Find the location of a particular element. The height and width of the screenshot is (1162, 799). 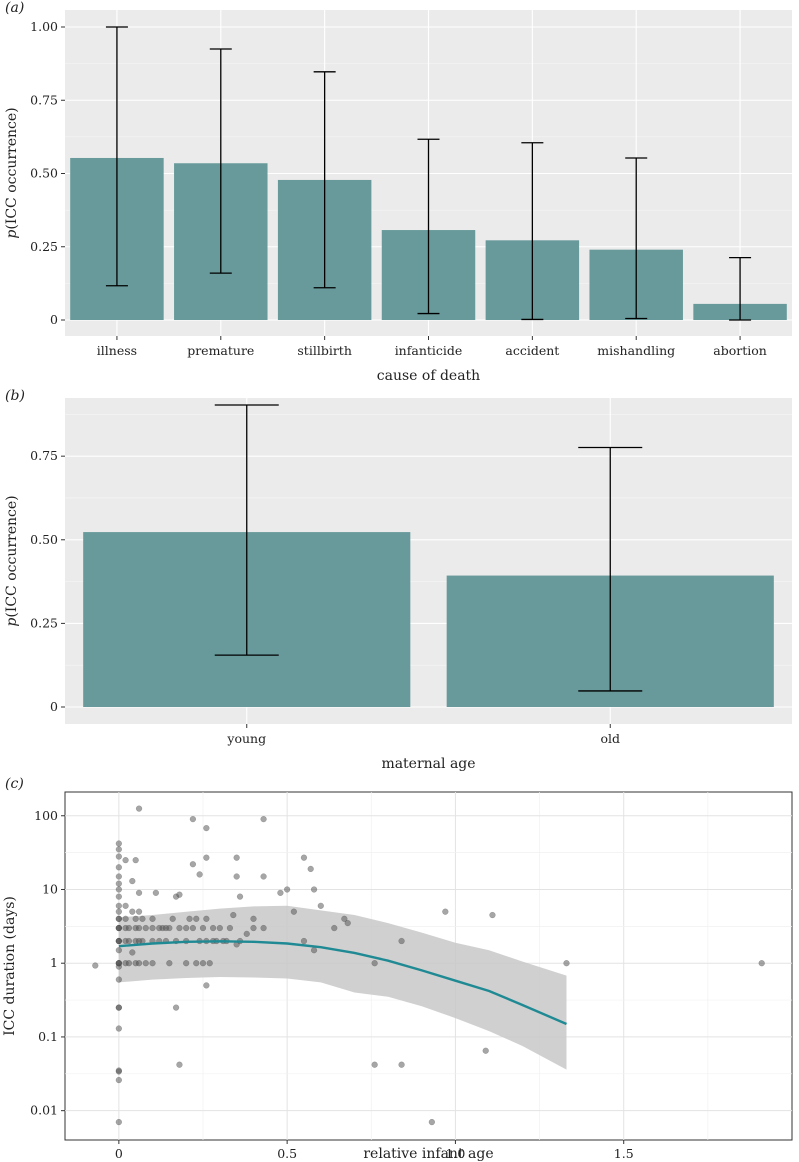

y-tick-label: 1 is located at coordinates (54, 962).